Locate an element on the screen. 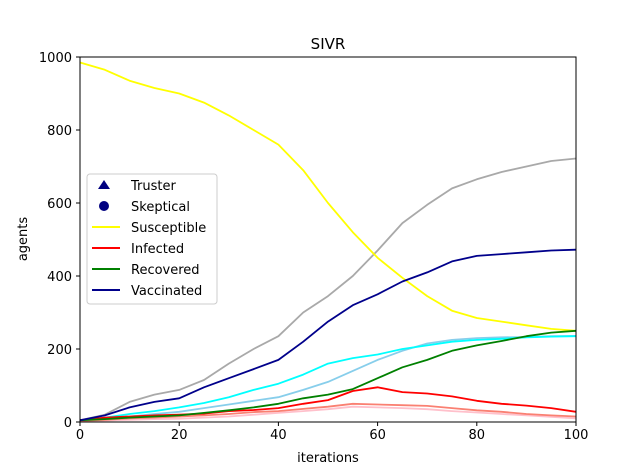 This screenshot has width=640, height=474. legend-label-infected: Infected is located at coordinates (157, 249).